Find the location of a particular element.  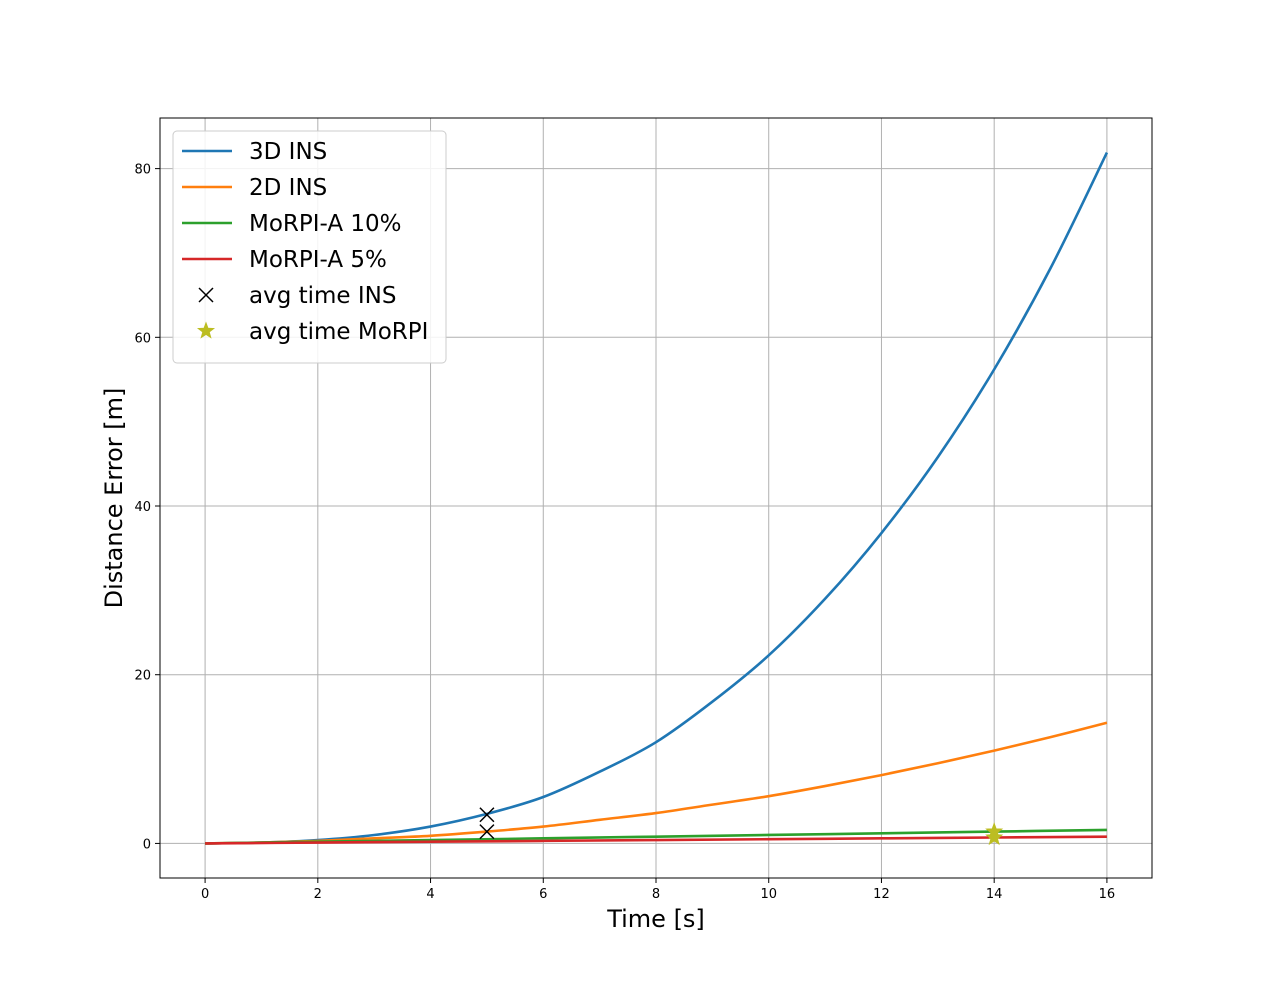

legend-swatch-avg-time-ins-stroke-b is located at coordinates (206, 295).